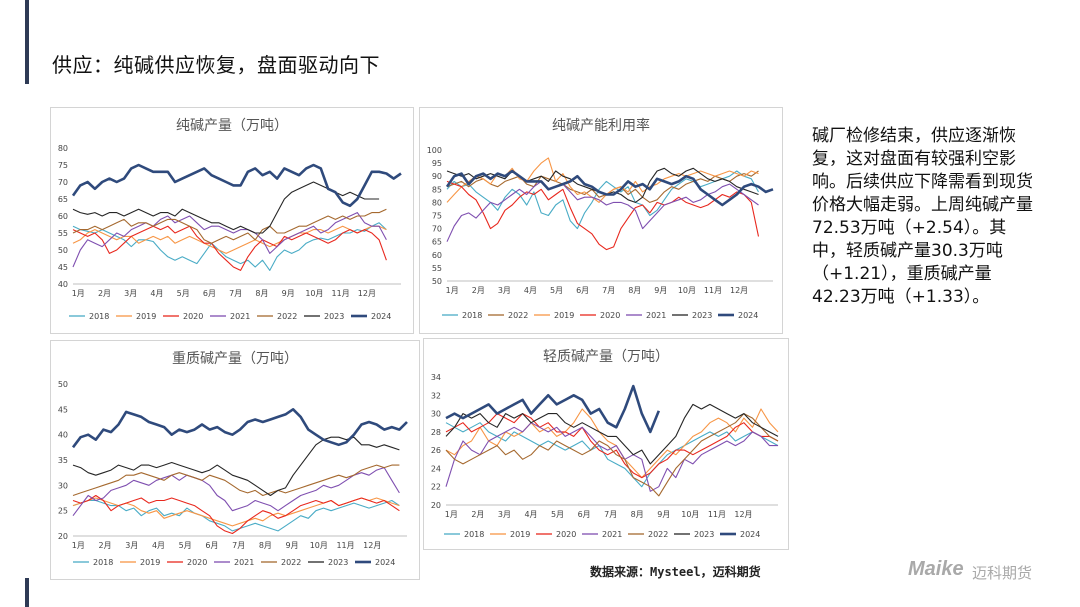 Image resolution: width=1080 pixels, height=607 pixels. What do you see at coordinates (437, 176) in the screenshot?
I see `y-tick-label: 90` at bounding box center [437, 176].